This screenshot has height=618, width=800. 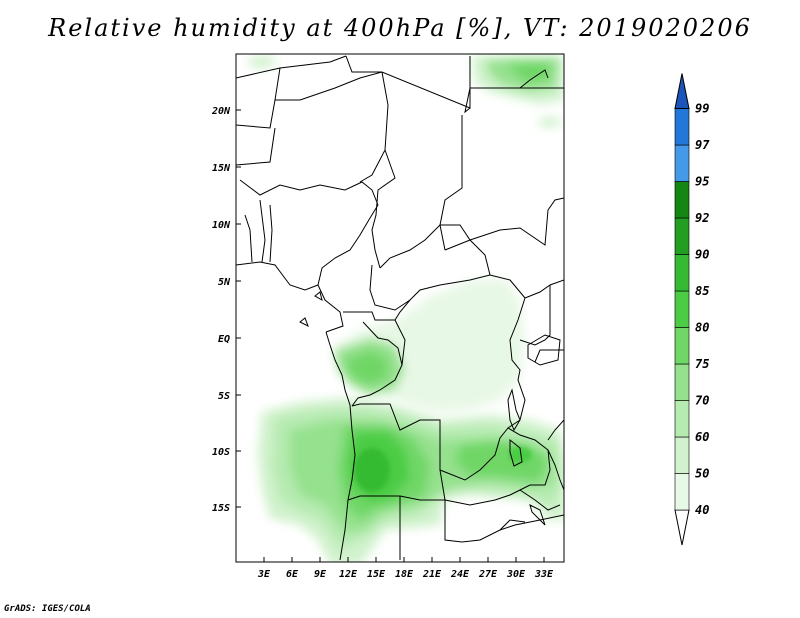 What do you see at coordinates (292, 574) in the screenshot?
I see `lon-label: 6E` at bounding box center [292, 574].